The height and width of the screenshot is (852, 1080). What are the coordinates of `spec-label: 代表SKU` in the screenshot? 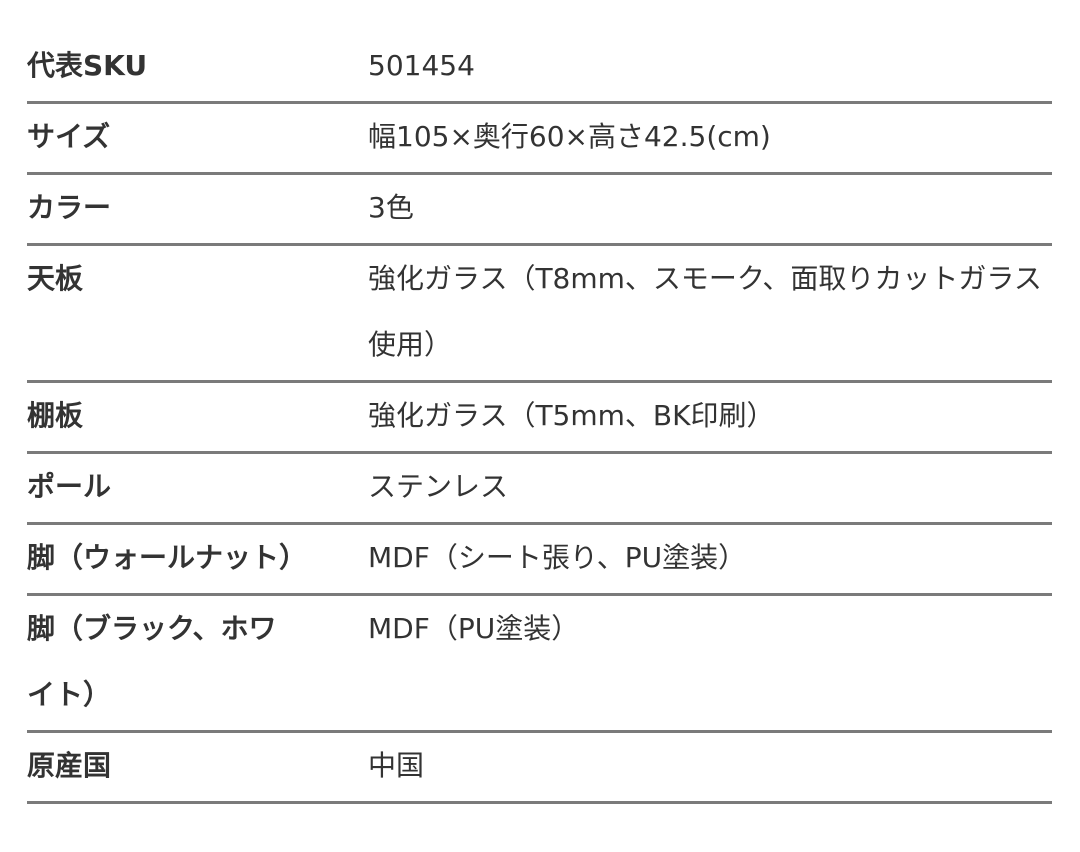 It's located at (197, 66).